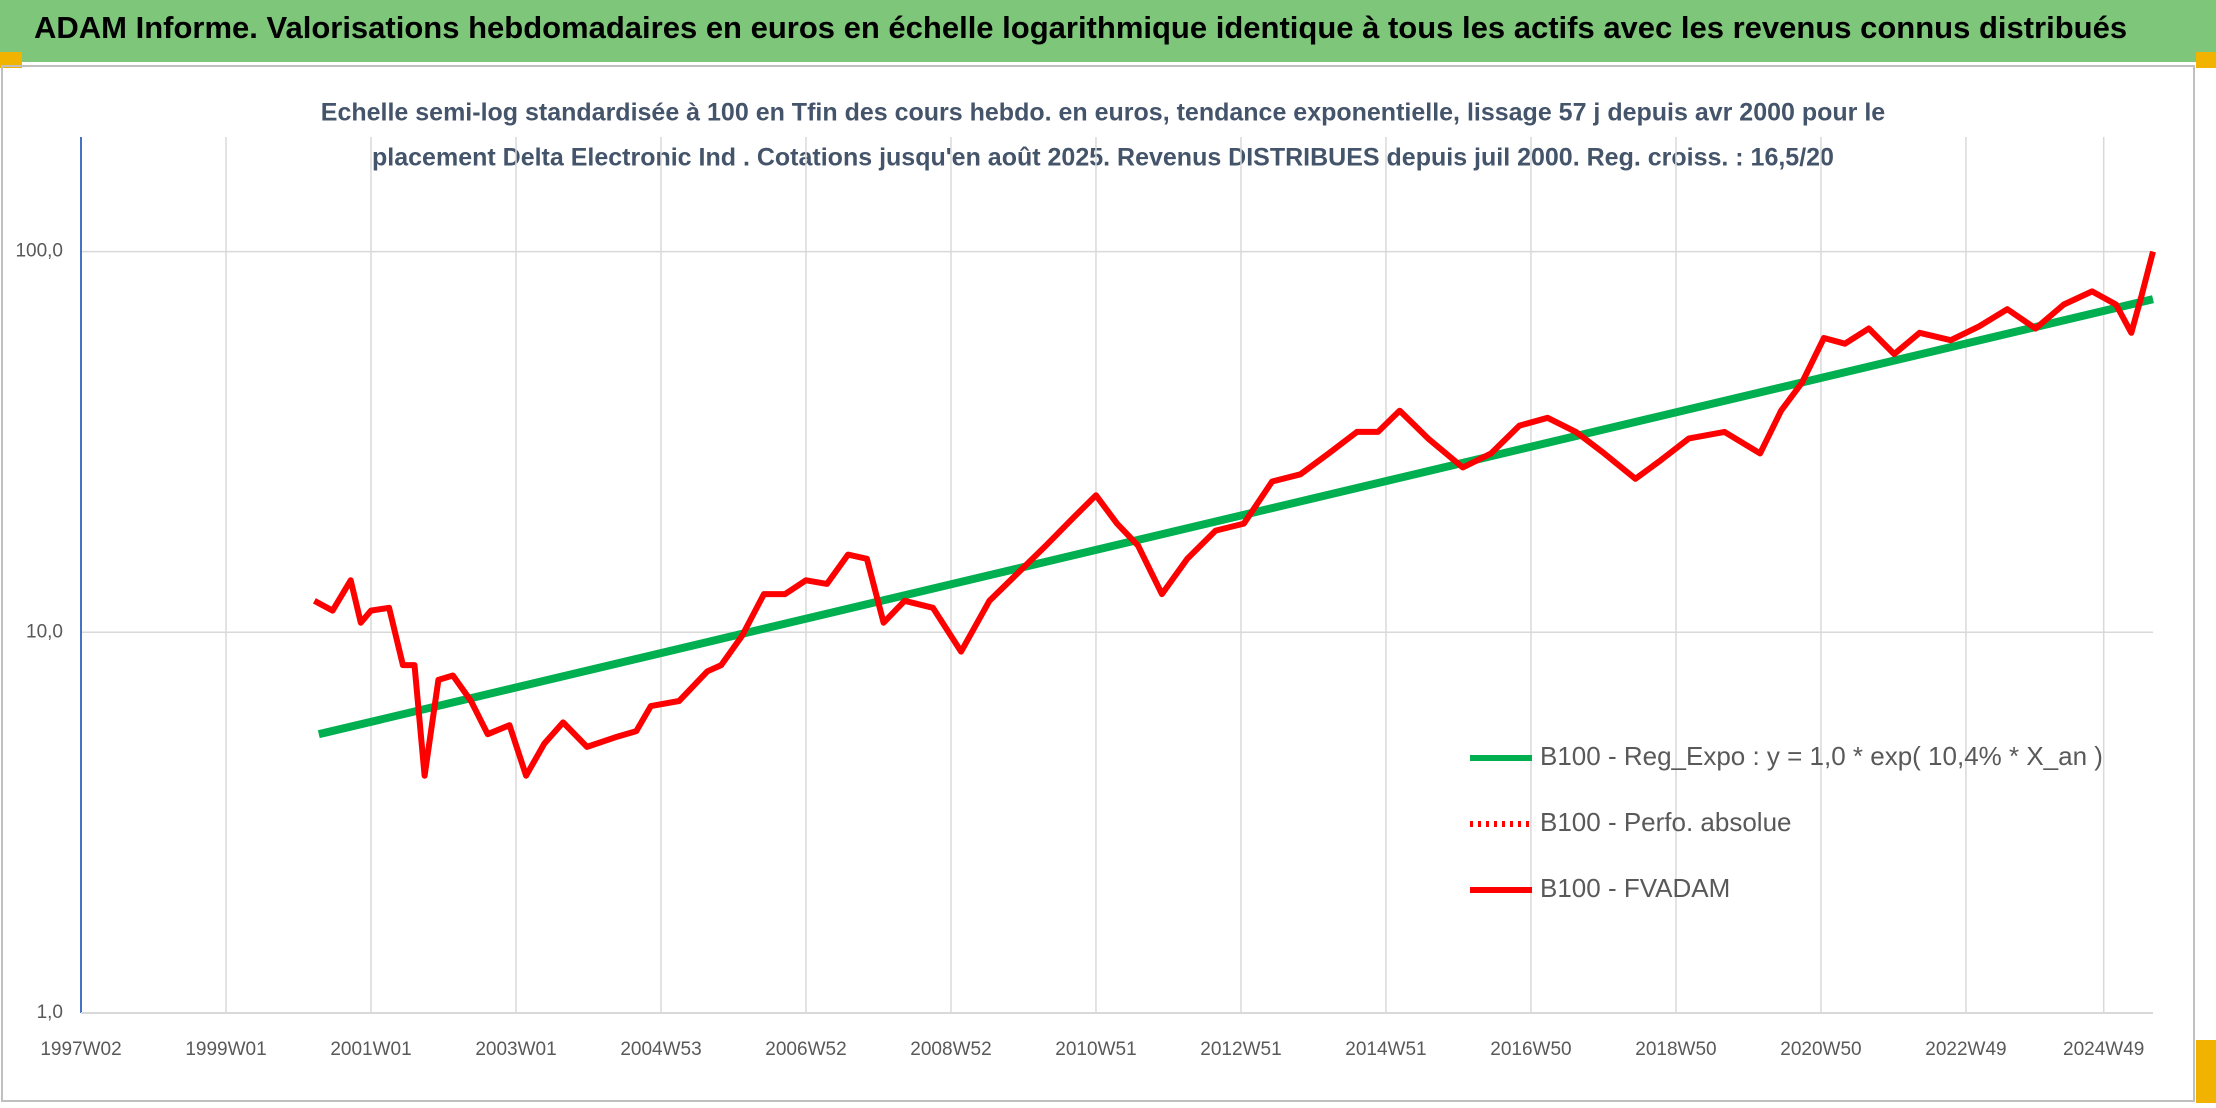 This screenshot has height=1108, width=2216. Describe the element at coordinates (1095, 1049) in the screenshot. I see `x-tick-label: 2010W51` at that location.